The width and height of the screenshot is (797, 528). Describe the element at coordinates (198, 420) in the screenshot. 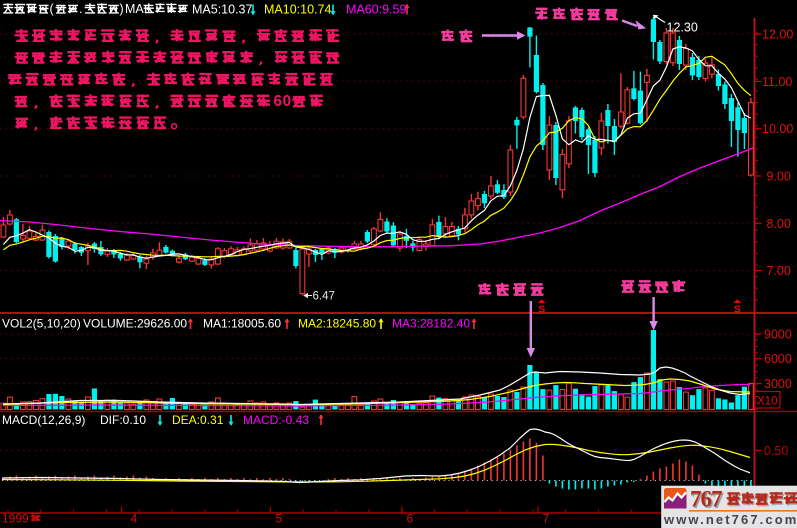

I see `svg-text: DEA:0.31` at that location.